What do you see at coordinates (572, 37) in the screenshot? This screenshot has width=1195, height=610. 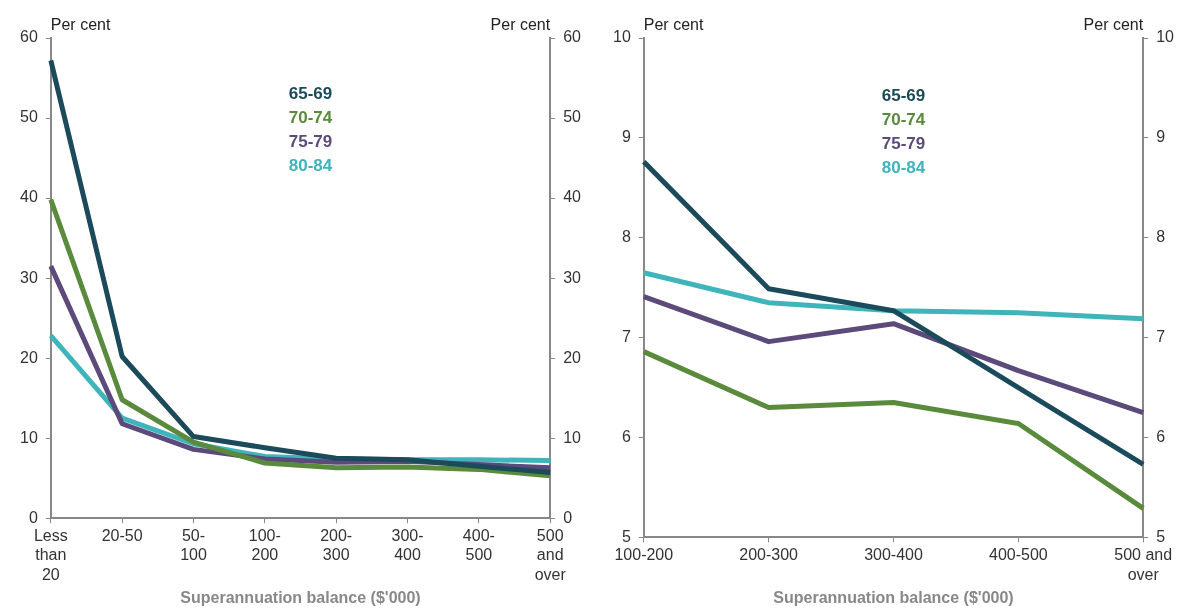 I see `y2-tick-label: 60` at bounding box center [572, 37].